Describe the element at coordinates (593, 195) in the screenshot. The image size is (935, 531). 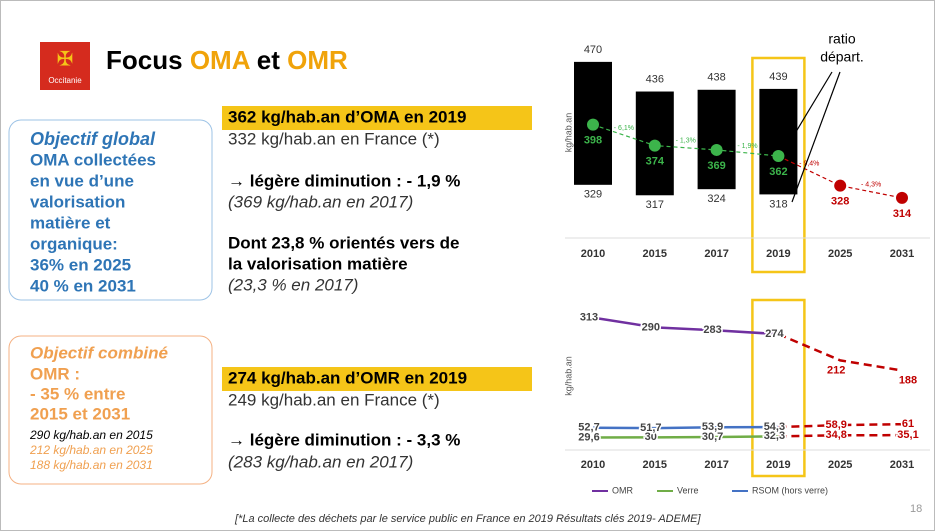
I see `min-label: 329` at that location.